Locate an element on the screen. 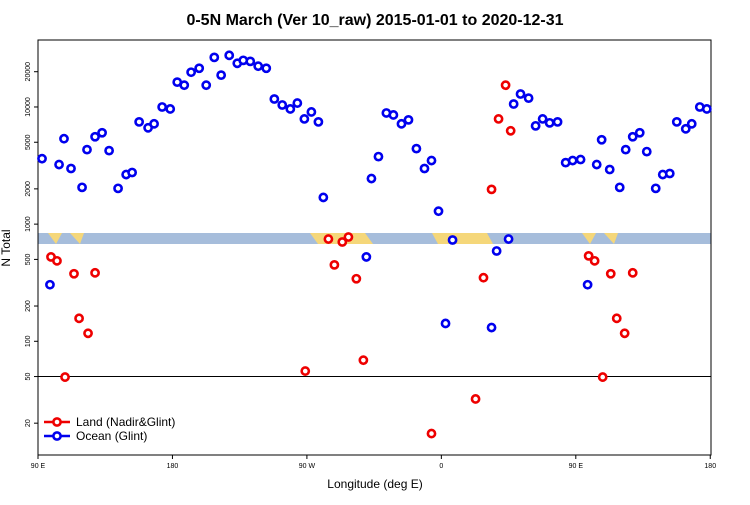 The height and width of the screenshot is (505, 750). y-tick-label: 50 is located at coordinates (28, 377).